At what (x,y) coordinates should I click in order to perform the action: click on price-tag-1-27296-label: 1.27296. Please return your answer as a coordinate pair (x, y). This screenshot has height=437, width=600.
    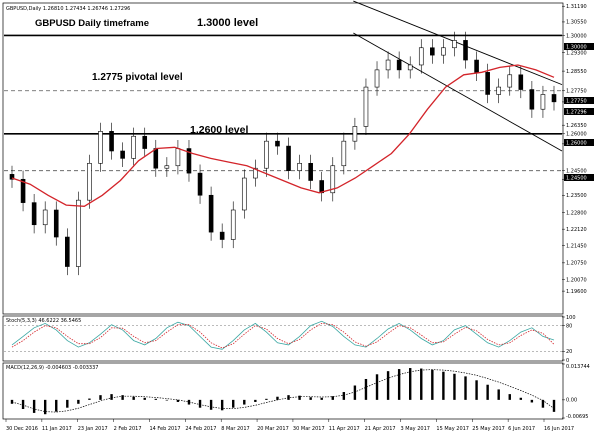
    Looking at the image, I should click on (576, 113).